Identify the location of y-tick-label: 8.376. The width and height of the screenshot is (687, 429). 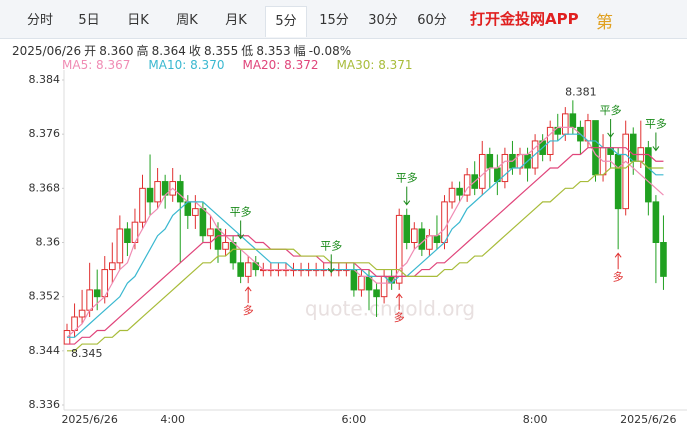
(45, 133).